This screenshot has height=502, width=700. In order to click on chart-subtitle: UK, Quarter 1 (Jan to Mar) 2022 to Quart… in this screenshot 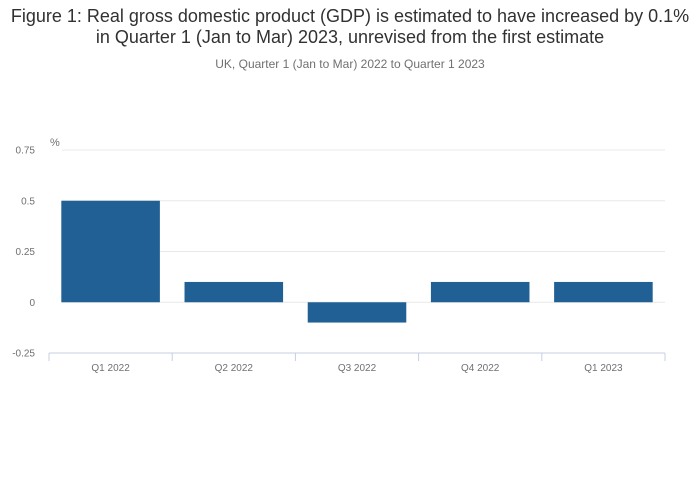, I will do `click(350, 64)`.